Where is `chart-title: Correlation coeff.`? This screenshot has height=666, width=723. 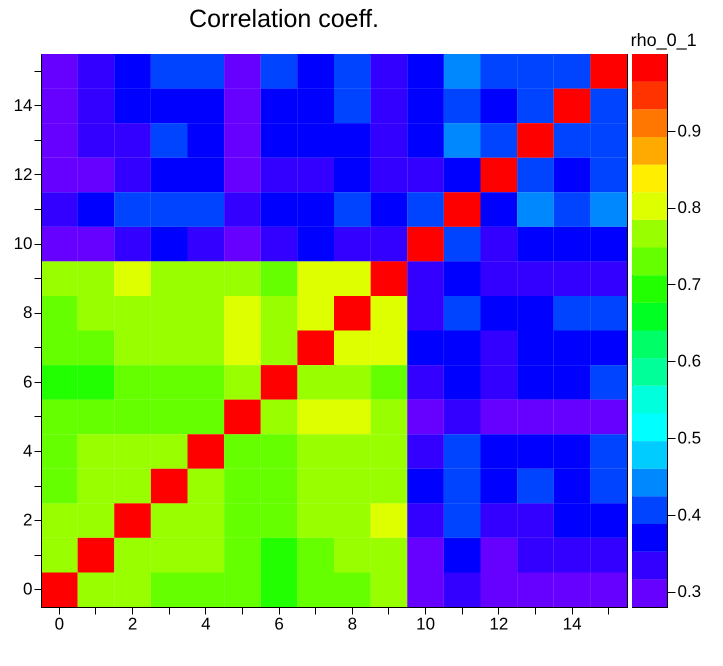
chart-title: Correlation coeff. is located at coordinates (284, 19).